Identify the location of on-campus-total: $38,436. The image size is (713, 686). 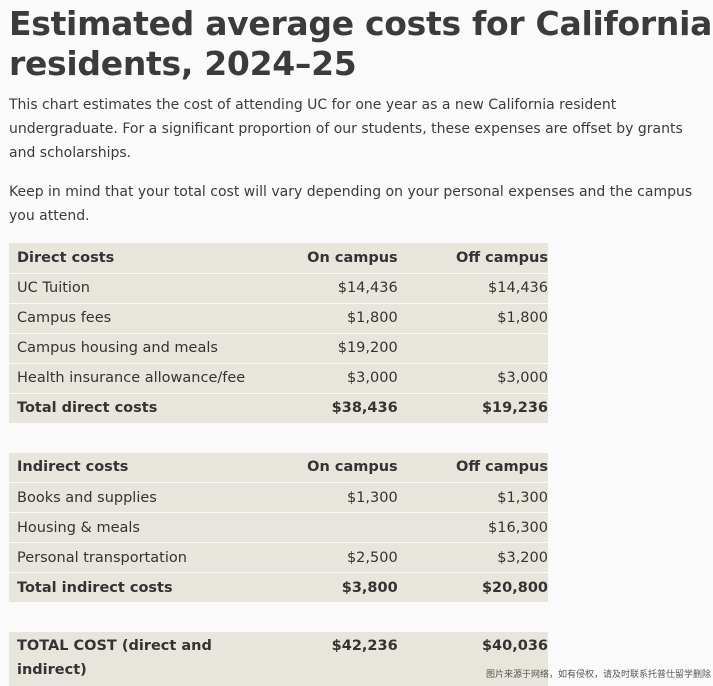
(328, 408).